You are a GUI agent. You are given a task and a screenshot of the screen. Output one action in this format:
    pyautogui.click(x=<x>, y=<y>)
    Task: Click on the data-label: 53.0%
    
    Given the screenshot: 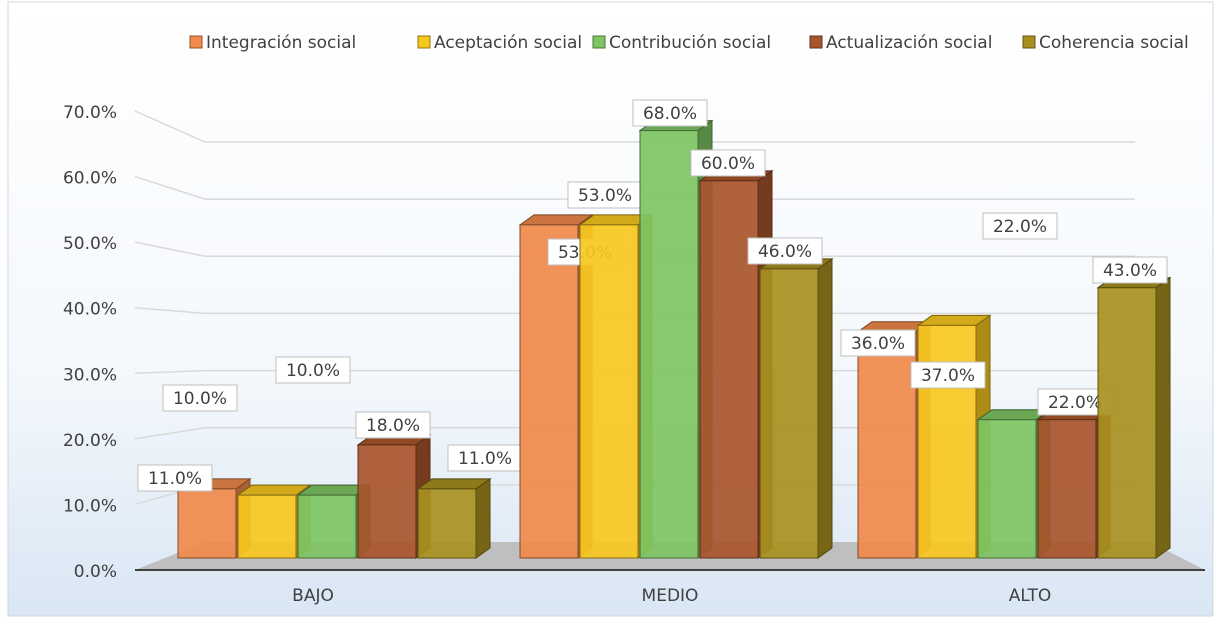 What is the action you would take?
    pyautogui.click(x=605, y=195)
    